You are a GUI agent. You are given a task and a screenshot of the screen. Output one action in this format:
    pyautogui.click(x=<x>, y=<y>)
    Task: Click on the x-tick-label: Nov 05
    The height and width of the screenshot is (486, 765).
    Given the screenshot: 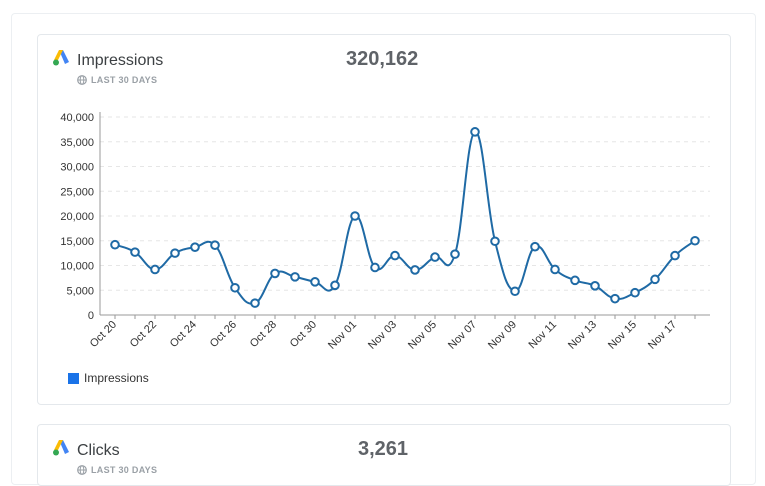 What is the action you would take?
    pyautogui.click(x=422, y=335)
    